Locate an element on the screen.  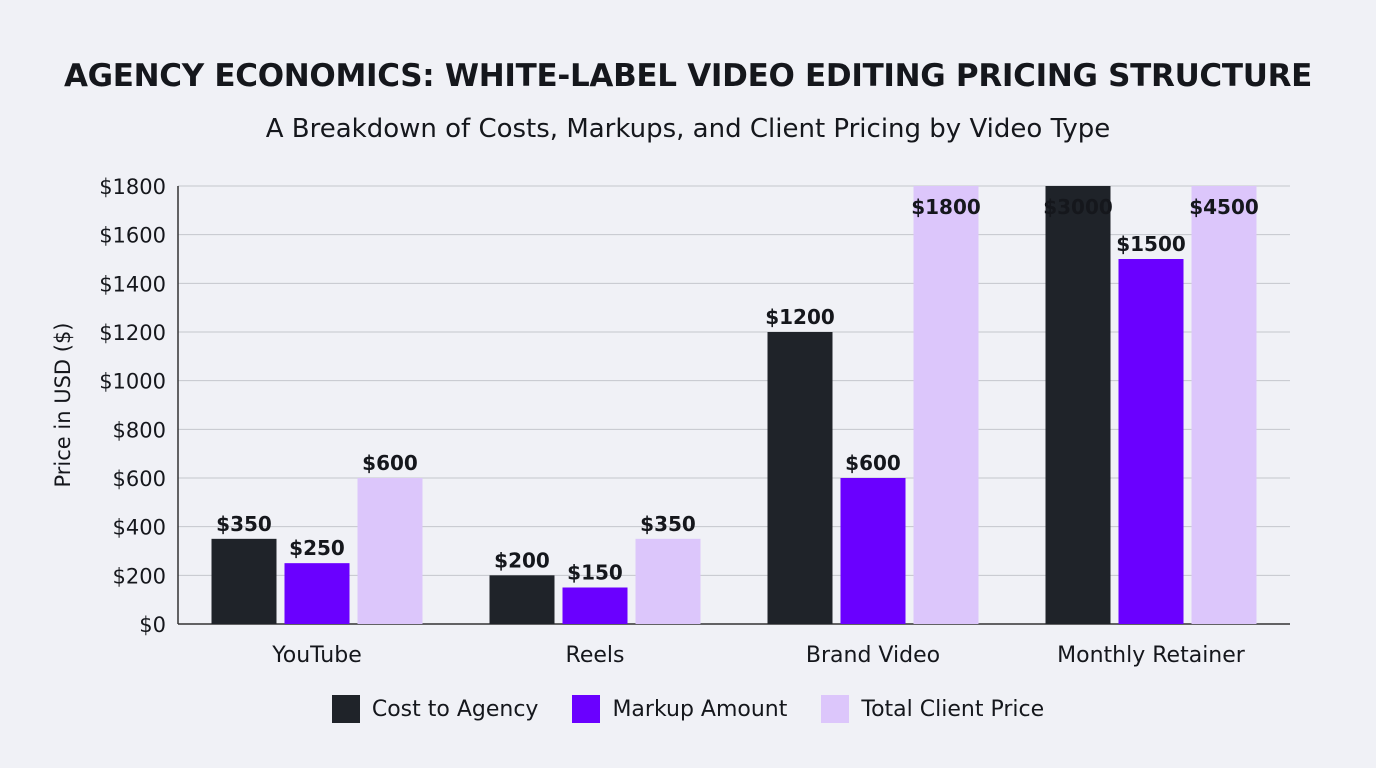
y-tick-label: $1000 is located at coordinates (132, 382).